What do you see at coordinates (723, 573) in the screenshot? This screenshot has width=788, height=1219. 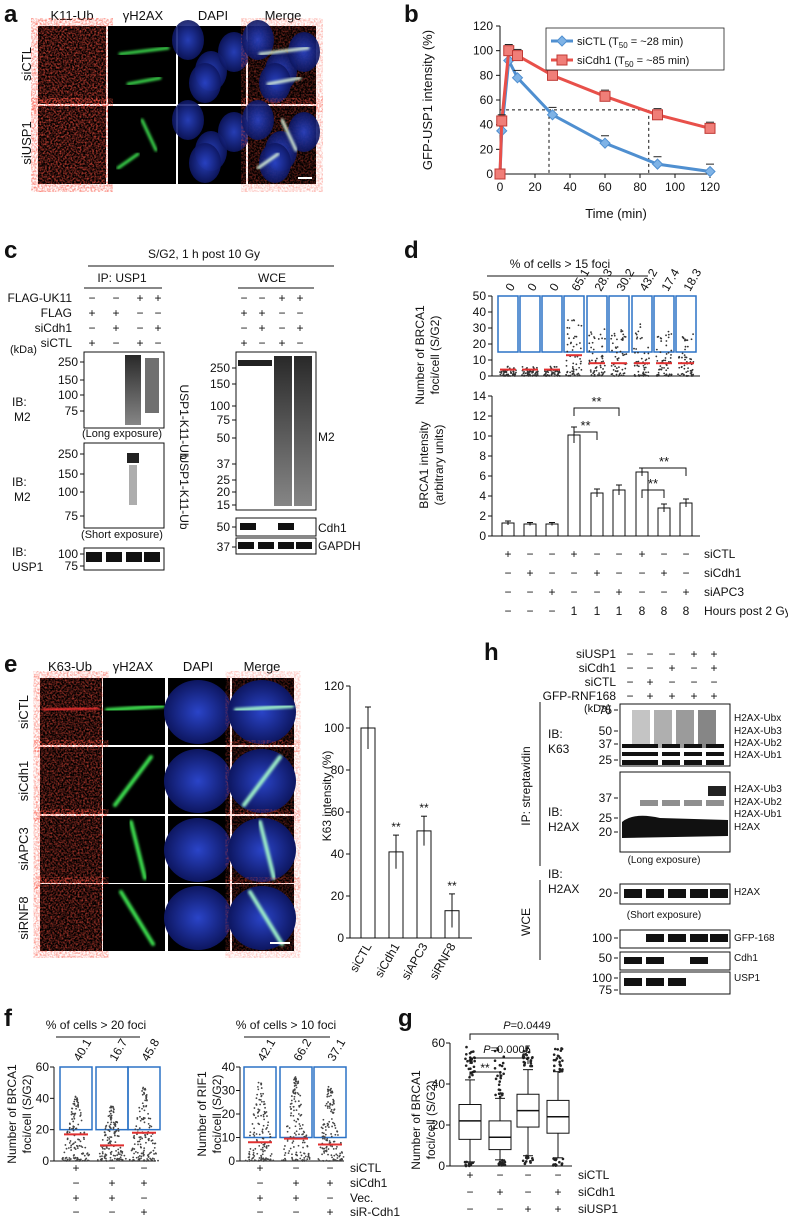 I see `d-row-label: siCdh1` at bounding box center [723, 573].